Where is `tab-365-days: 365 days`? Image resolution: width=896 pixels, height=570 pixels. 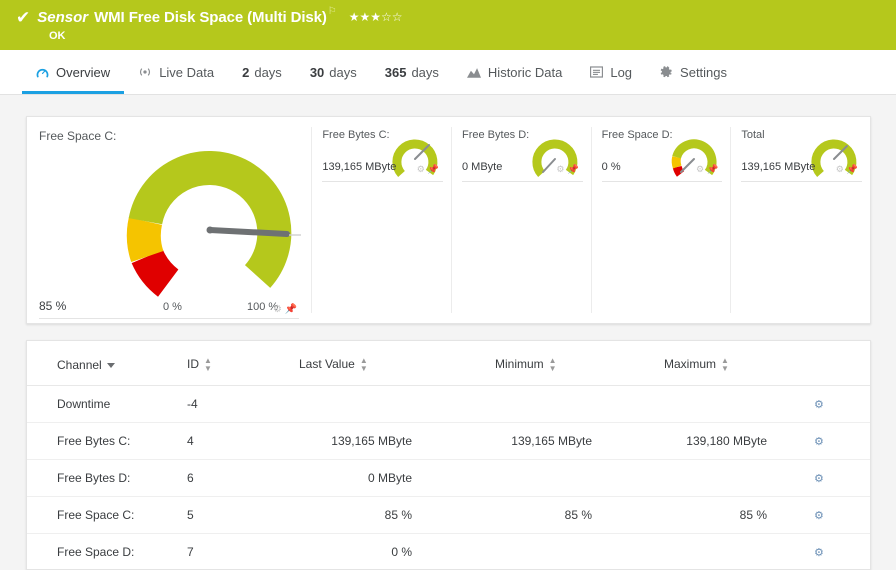
tab-365-days: 365 days is located at coordinates (412, 72).